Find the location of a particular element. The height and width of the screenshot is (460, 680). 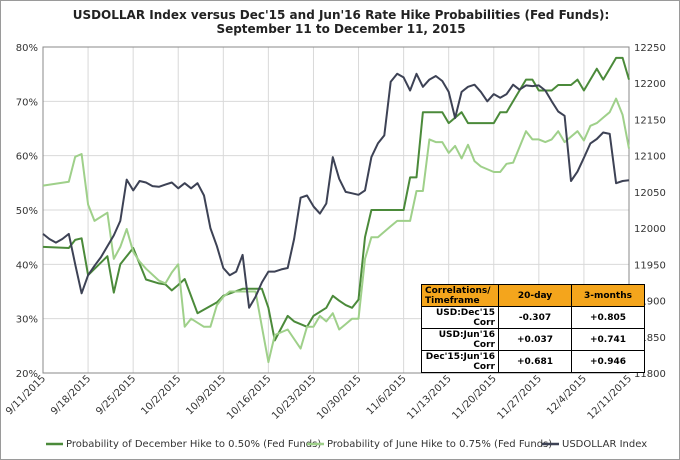

y-right-tick-label: 12250 is located at coordinates (650, 48).